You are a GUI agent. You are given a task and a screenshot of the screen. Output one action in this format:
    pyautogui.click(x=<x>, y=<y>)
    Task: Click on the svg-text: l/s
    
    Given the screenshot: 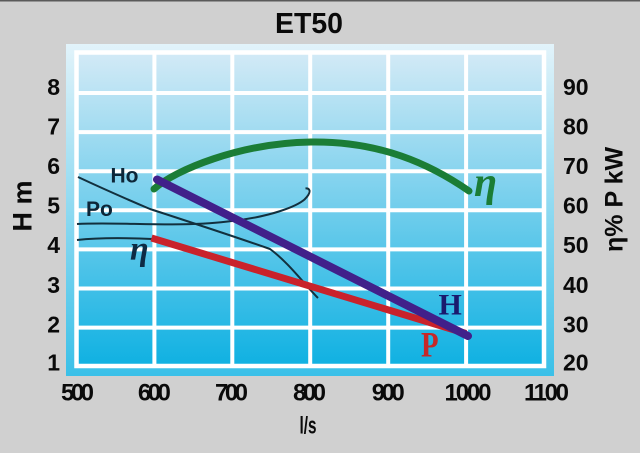 What is the action you would take?
    pyautogui.click(x=308, y=426)
    